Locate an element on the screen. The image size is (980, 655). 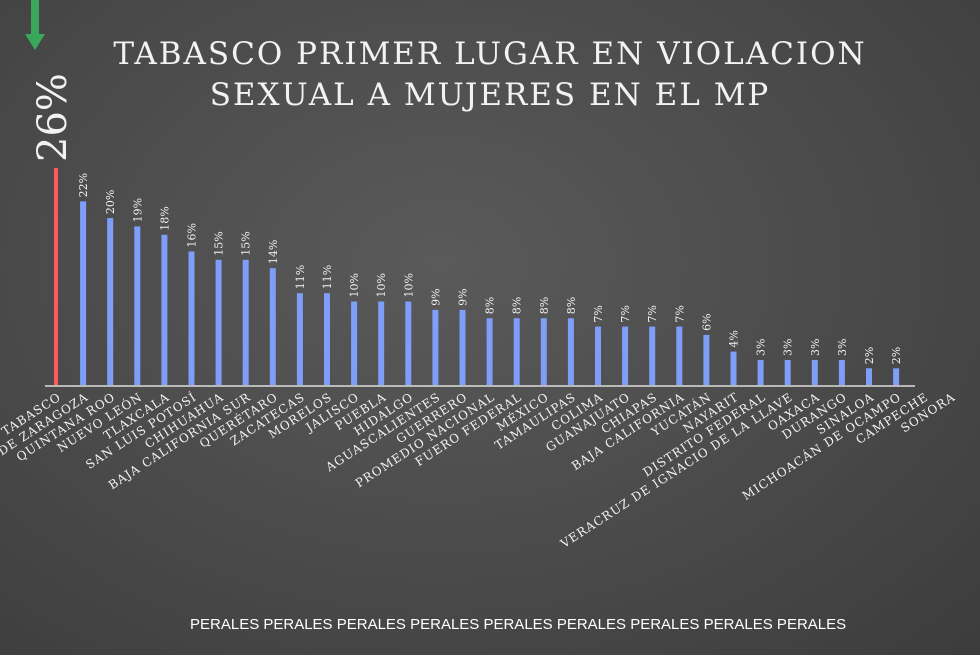
value-label-24: 6% is located at coordinates (706, 321).